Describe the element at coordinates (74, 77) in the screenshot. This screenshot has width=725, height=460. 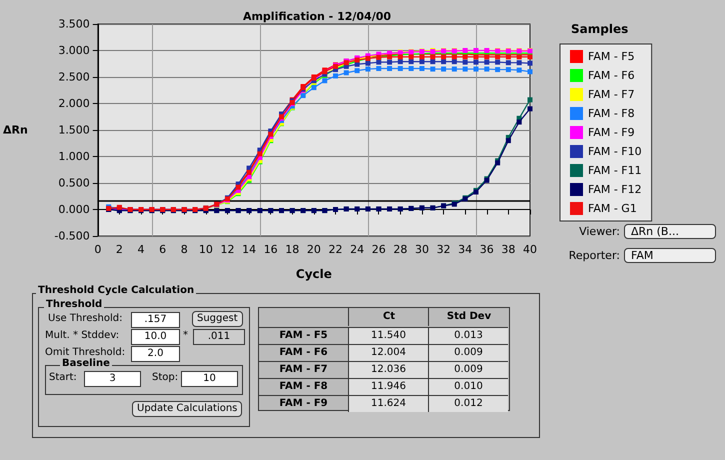
I see `y-tick-label: 2.500` at that location.